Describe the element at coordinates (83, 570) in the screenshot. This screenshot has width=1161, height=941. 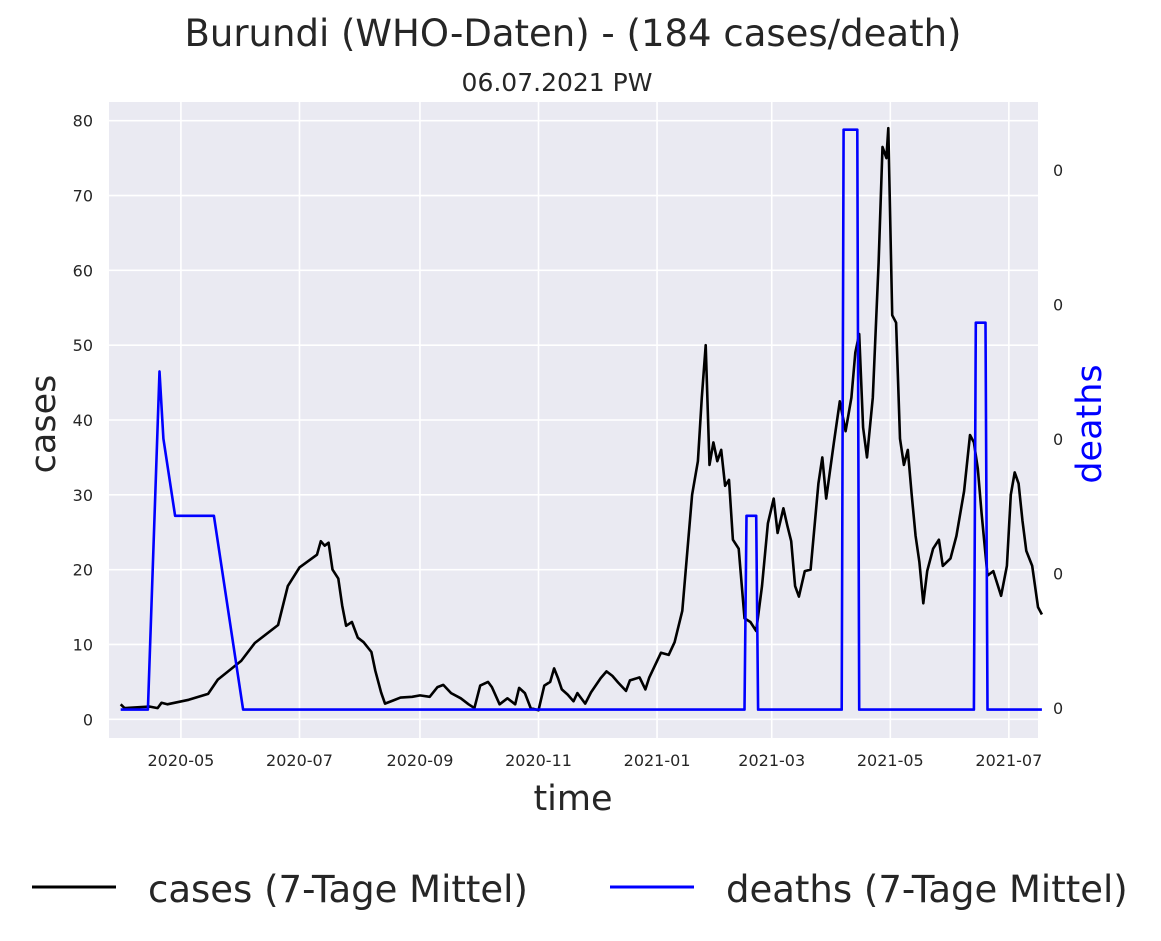
I see `y-tick-label: 20` at that location.